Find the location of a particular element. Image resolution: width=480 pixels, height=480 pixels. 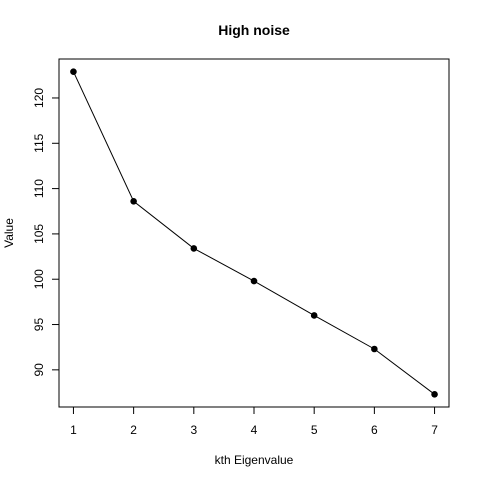

y-tick-label: 105 is located at coordinates (39, 234).